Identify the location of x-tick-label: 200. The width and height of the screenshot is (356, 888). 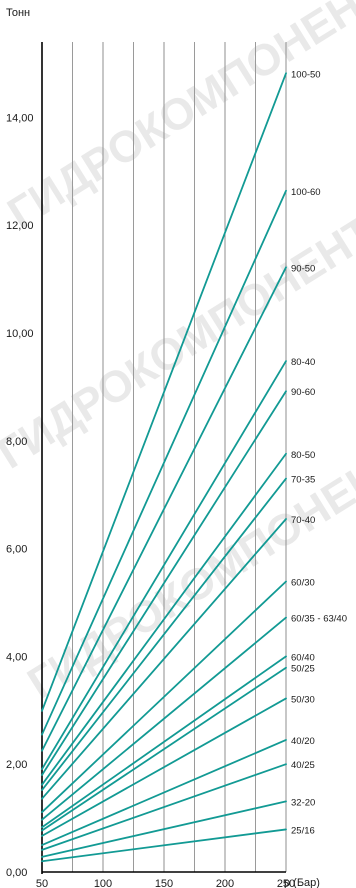
(225, 883).